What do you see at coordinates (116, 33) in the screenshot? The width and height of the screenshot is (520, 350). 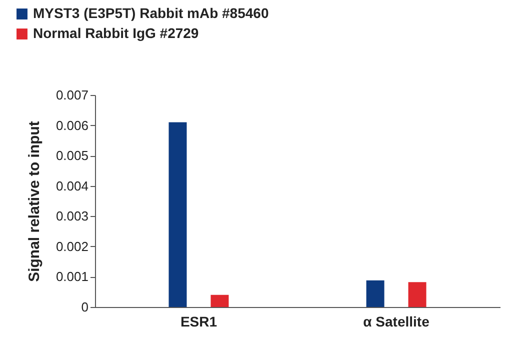 I see `legend-label: Normal Rabbit IgG #2729` at bounding box center [116, 33].